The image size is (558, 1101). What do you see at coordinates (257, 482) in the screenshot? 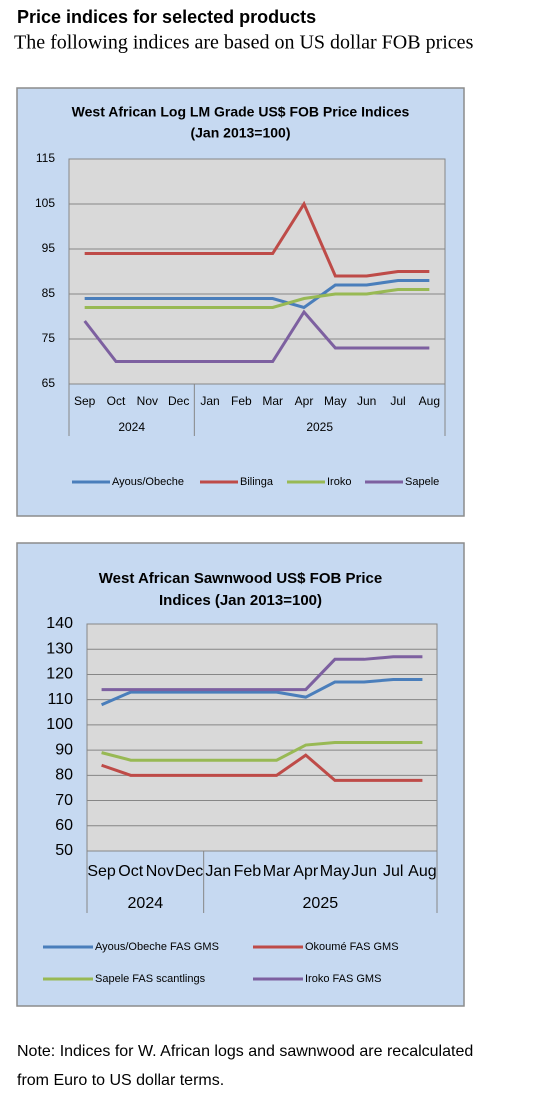
I see `legend-label: Bilinga` at bounding box center [257, 482].